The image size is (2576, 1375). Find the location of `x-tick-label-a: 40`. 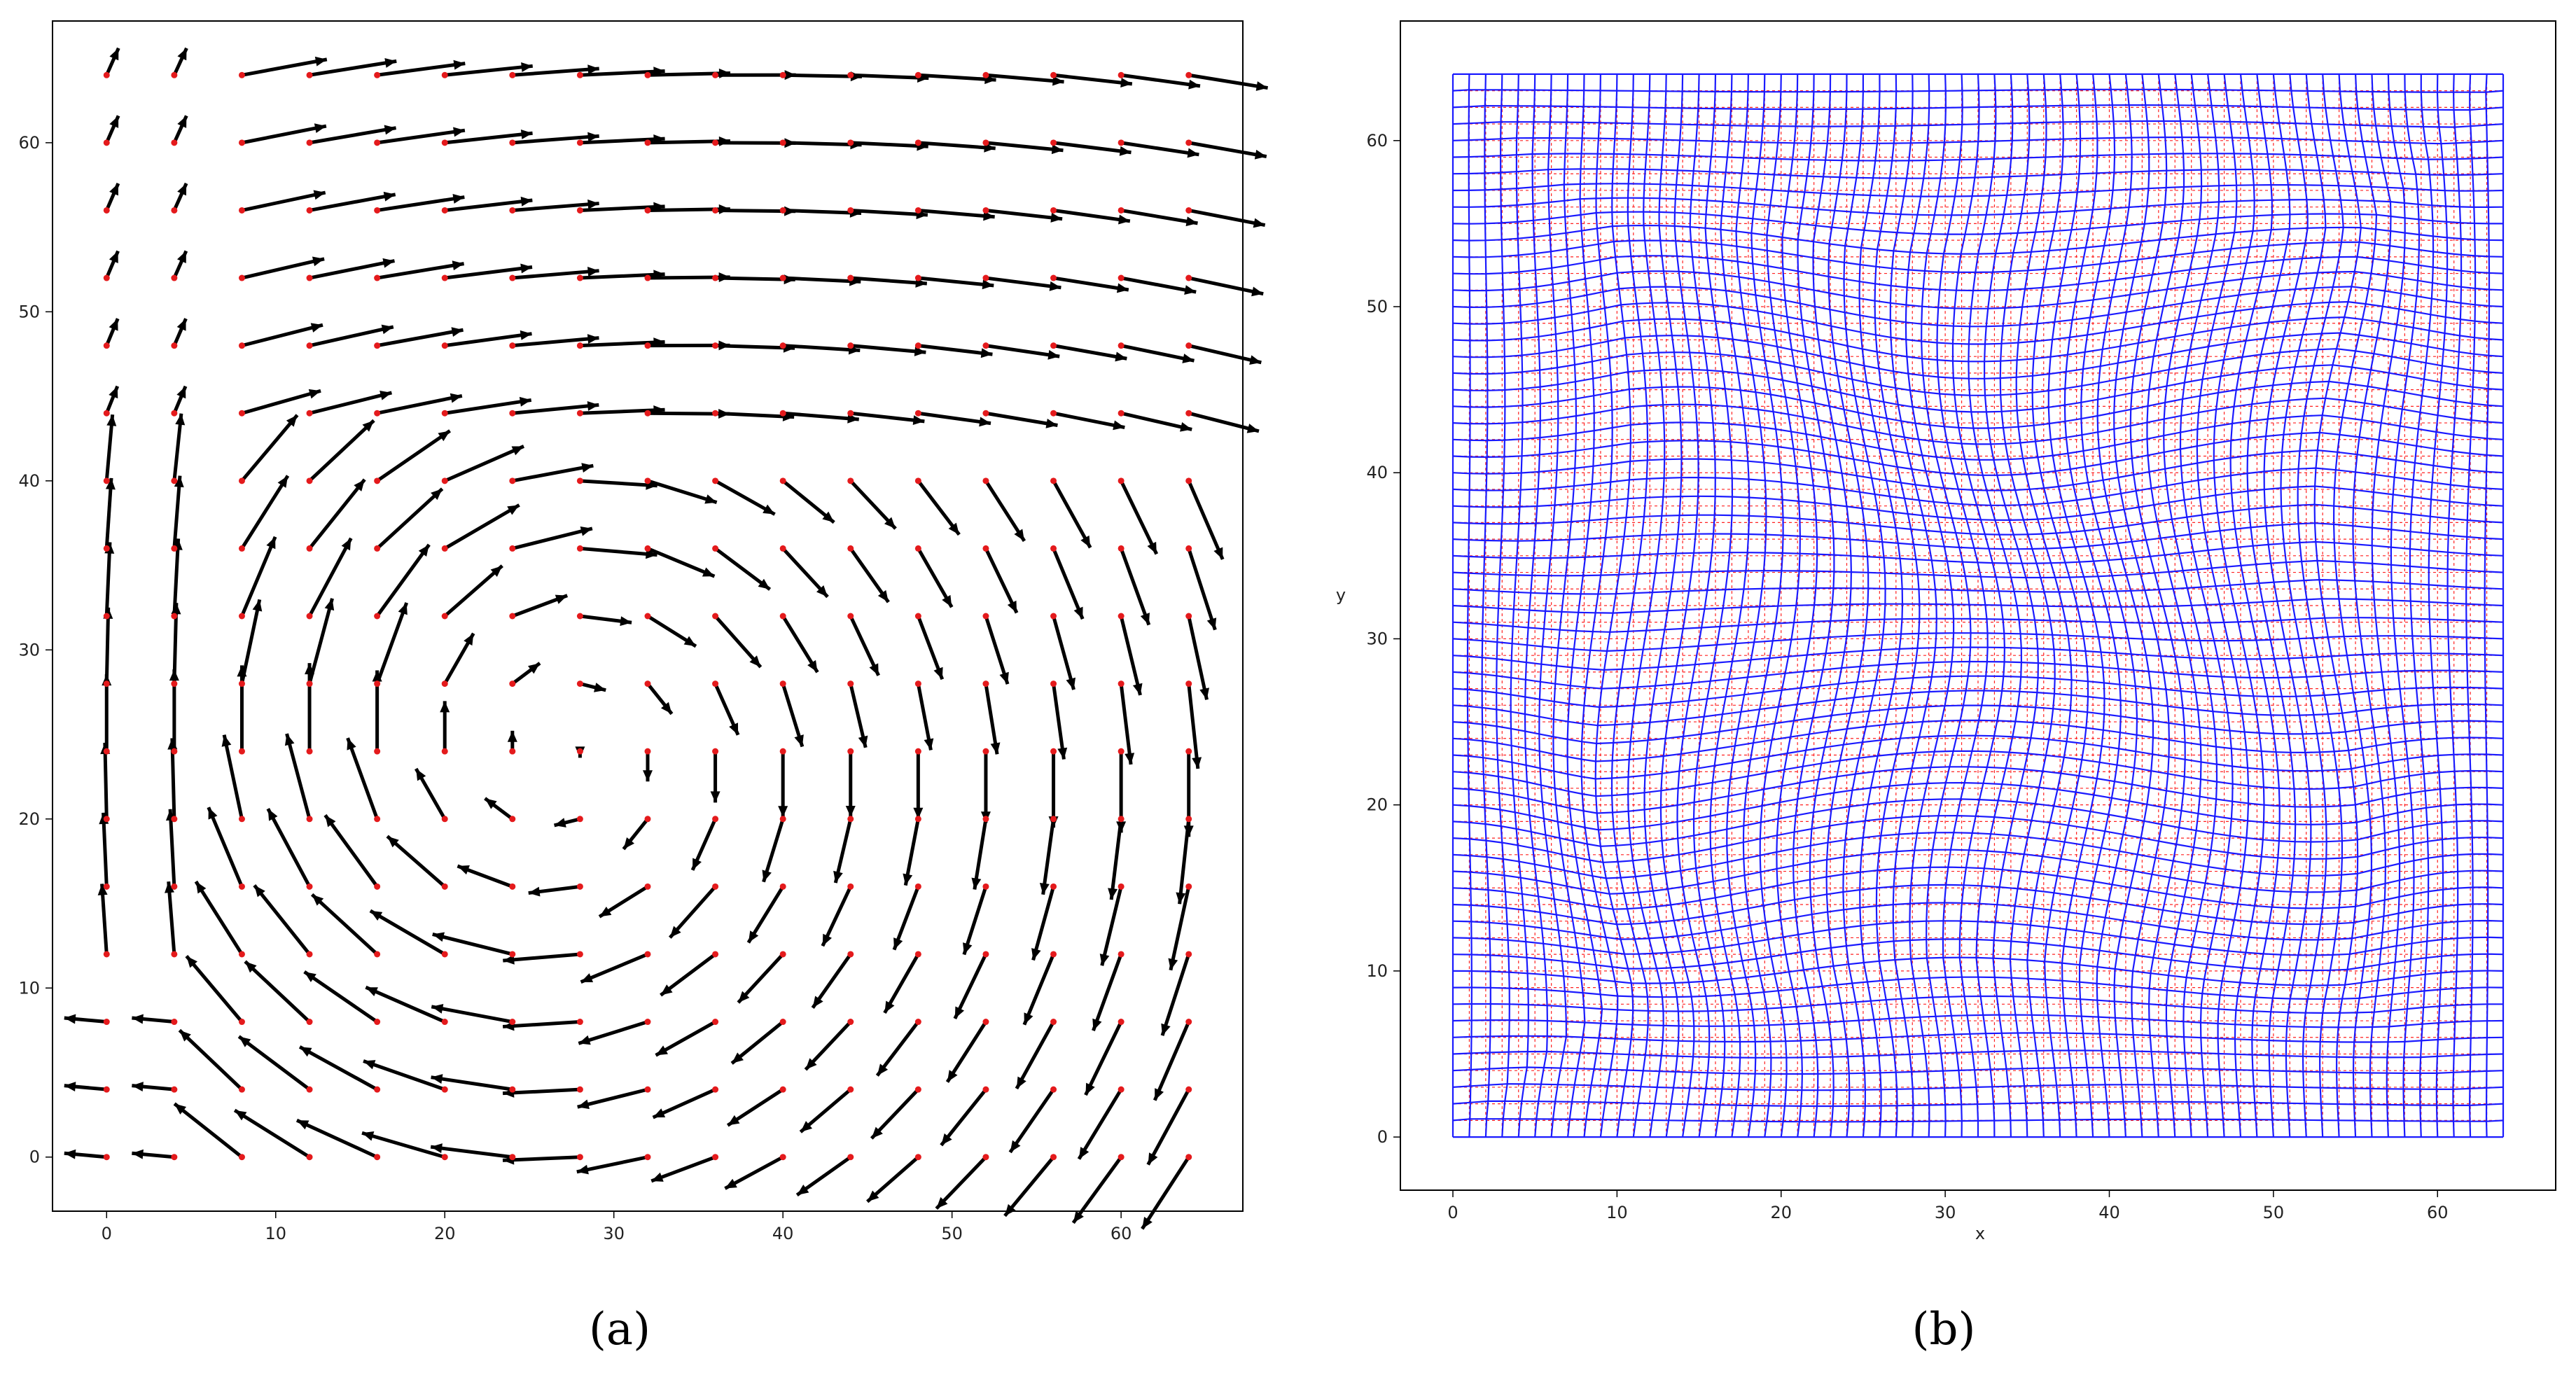

x-tick-label-a: 40 is located at coordinates (783, 1233).